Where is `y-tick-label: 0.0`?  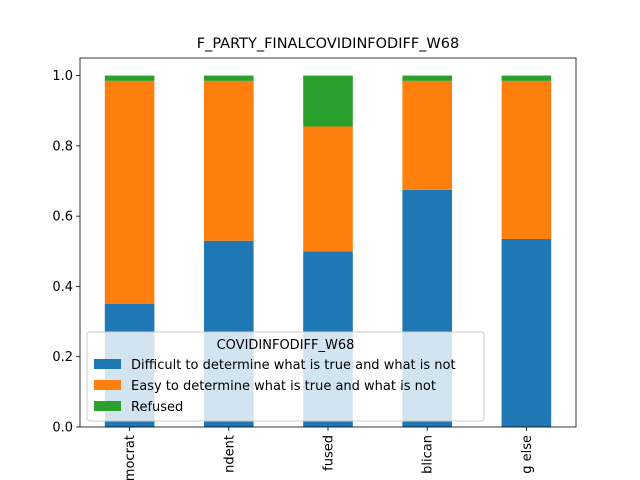 y-tick-label: 0.0 is located at coordinates (62, 428).